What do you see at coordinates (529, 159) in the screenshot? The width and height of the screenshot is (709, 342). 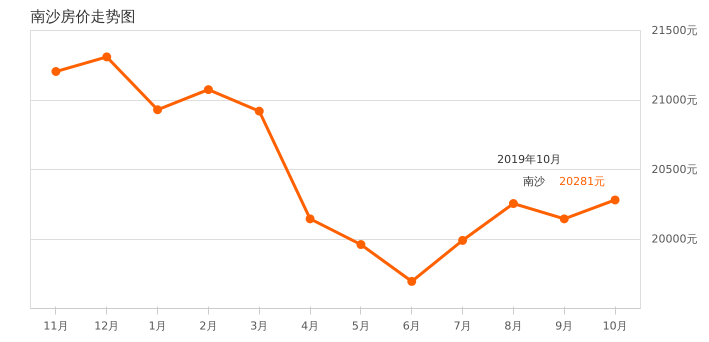 I see `annotation: 2019年10月` at bounding box center [529, 159].